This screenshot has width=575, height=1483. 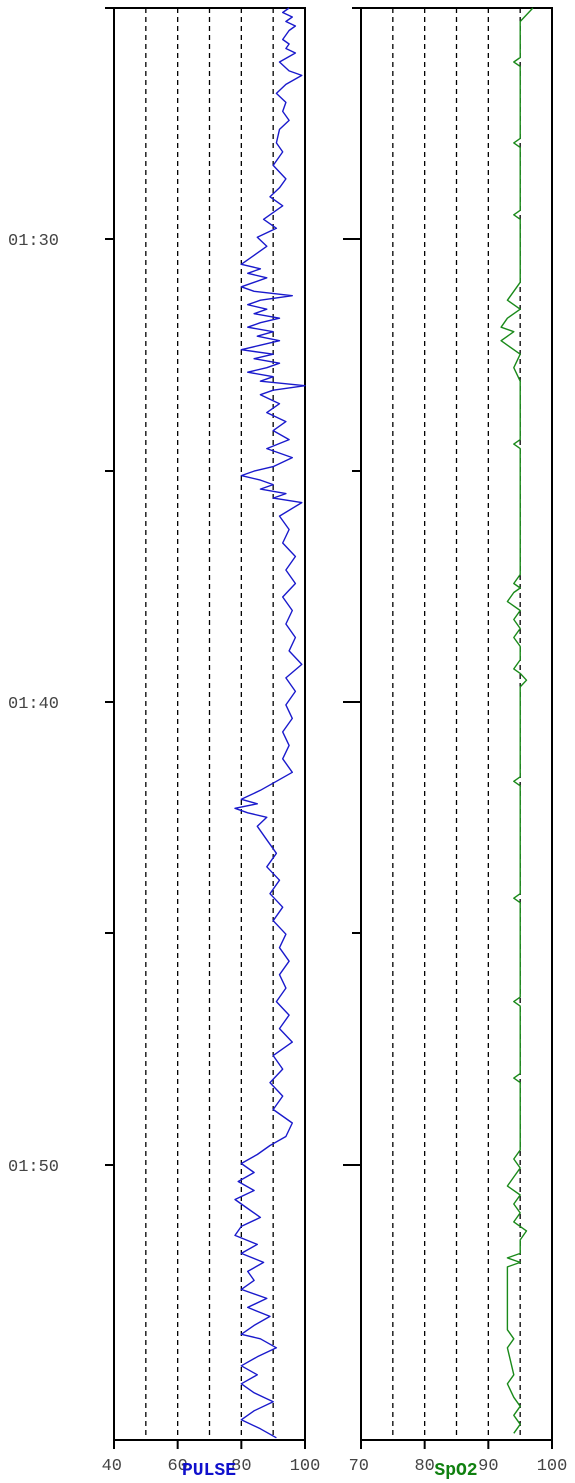 What do you see at coordinates (177, 1466) in the screenshot?
I see `pulse-x-tick-label-60: 60` at bounding box center [177, 1466].